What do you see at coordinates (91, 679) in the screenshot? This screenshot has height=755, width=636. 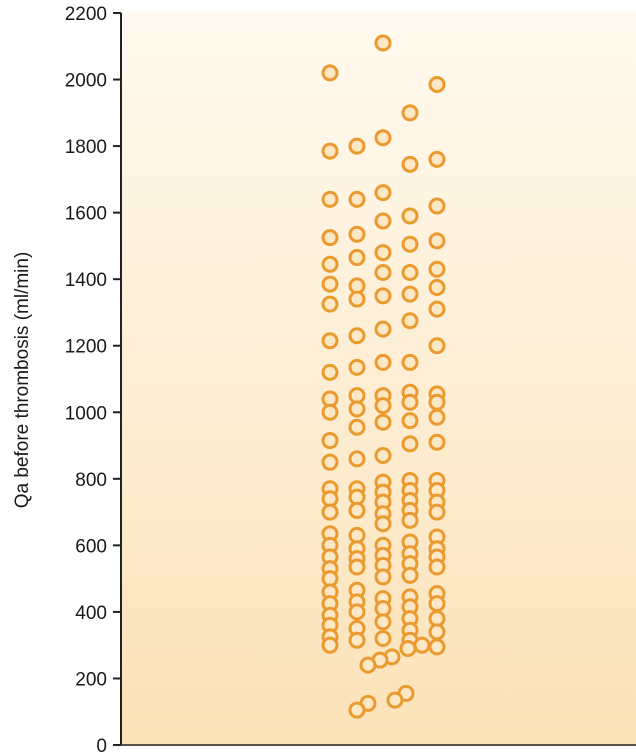 I see `y-tick-label: 200` at bounding box center [91, 679].